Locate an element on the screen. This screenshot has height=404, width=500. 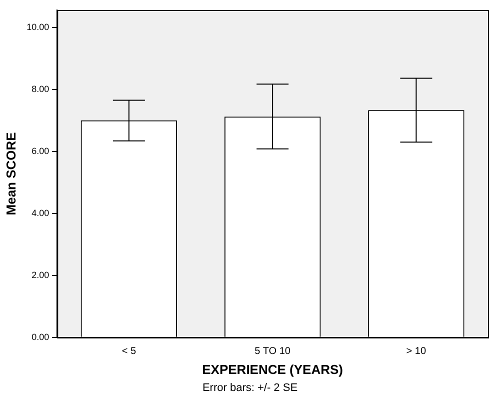
y-tick-label: 8.00 is located at coordinates (41, 89).